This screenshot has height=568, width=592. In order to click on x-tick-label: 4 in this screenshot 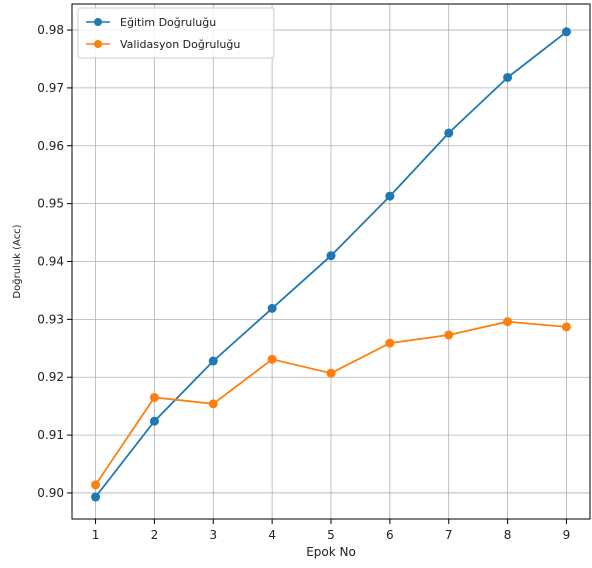, I will do `click(272, 535)`.